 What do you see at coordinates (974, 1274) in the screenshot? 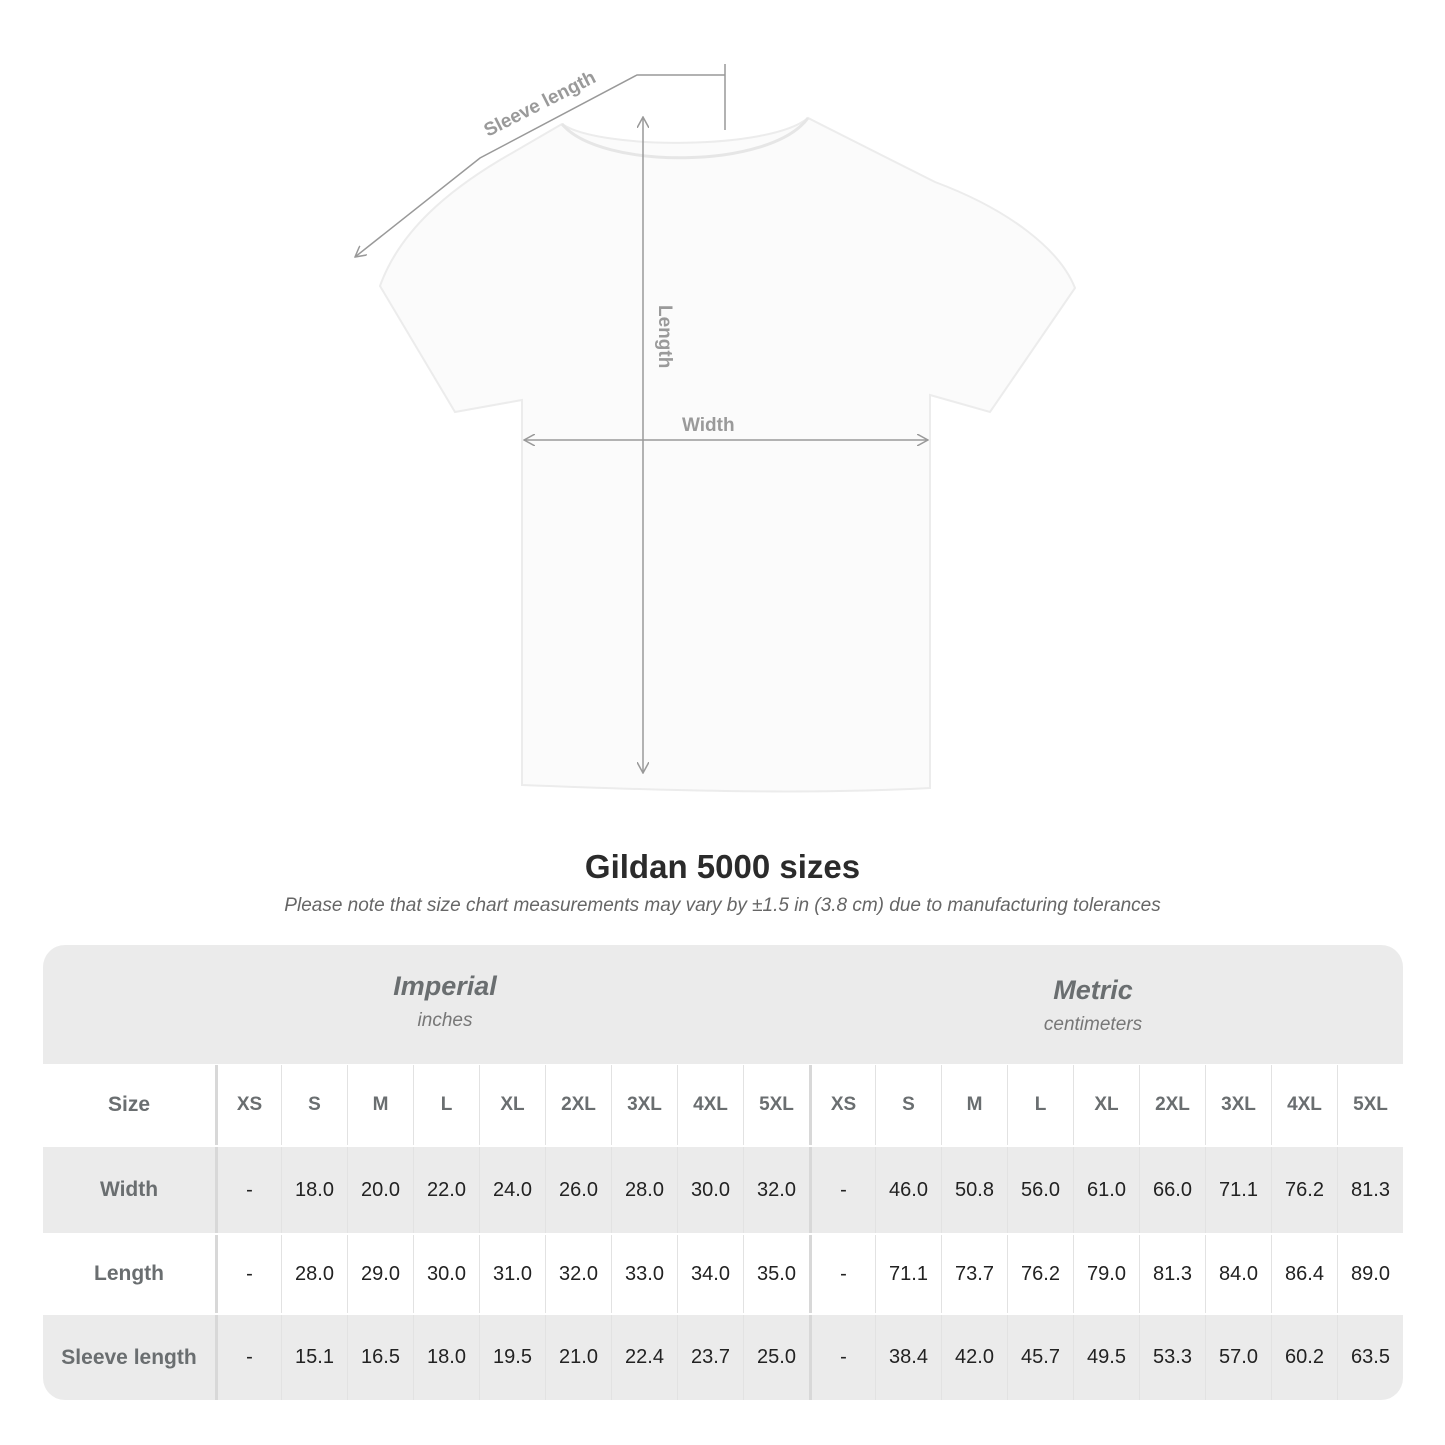
I see `table-cell: 73.7` at bounding box center [974, 1274].